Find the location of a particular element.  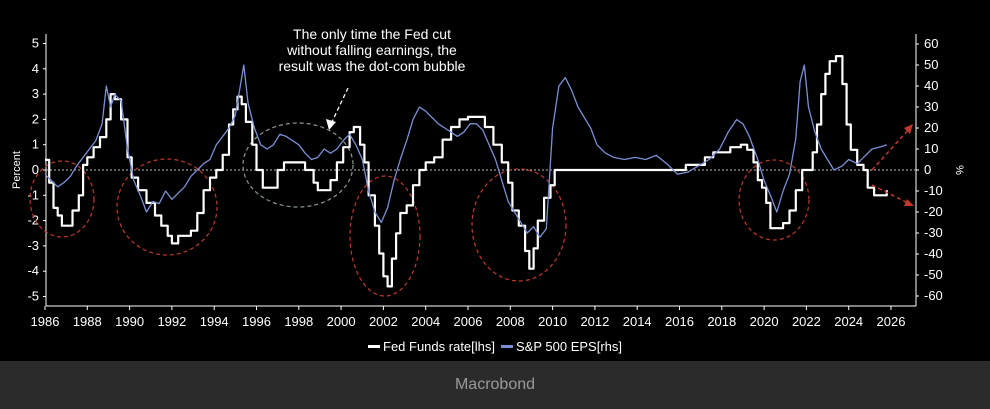

y-right-tick-label: 0 is located at coordinates (927, 169).